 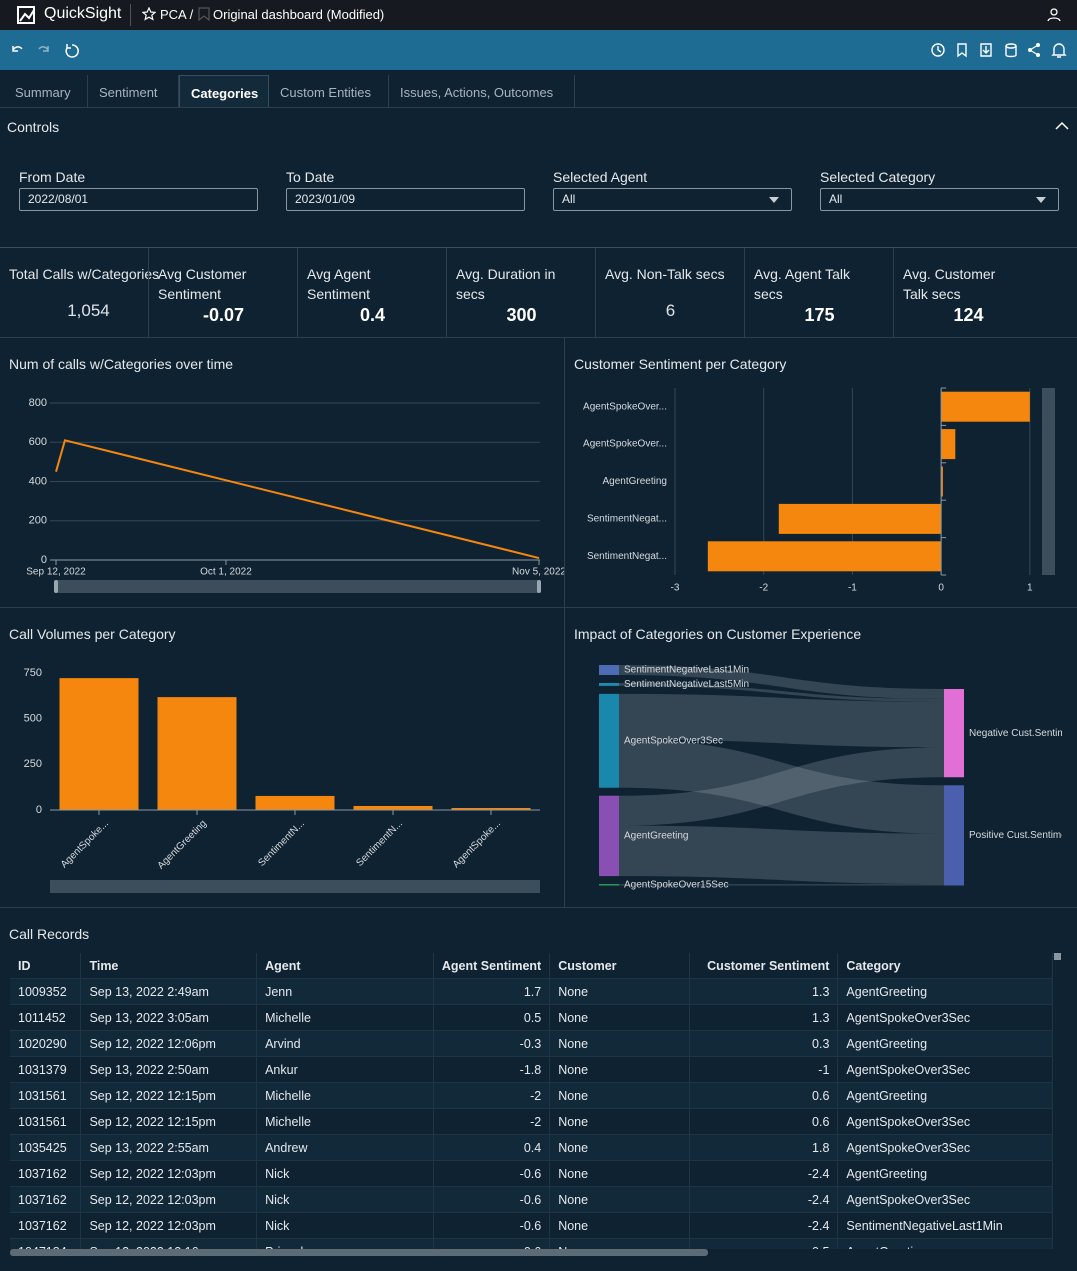 What do you see at coordinates (852, 588) in the screenshot?
I see `x-tick-label: -1` at bounding box center [852, 588].